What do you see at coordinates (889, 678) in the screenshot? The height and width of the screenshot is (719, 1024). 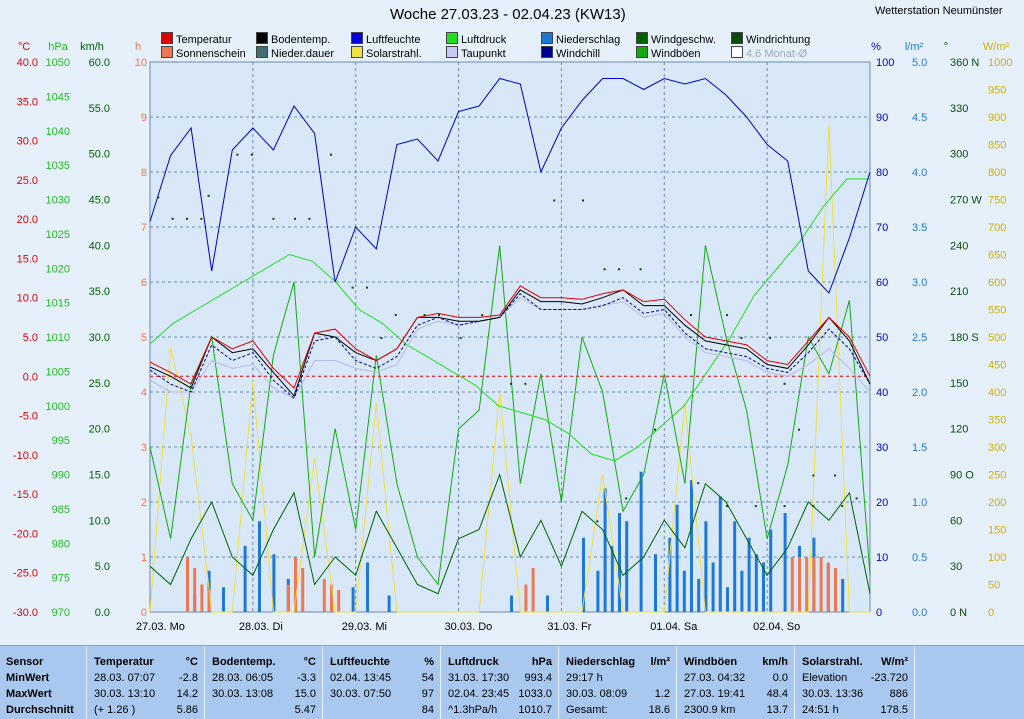 I see `table-cell-value: -23.720` at bounding box center [889, 678].